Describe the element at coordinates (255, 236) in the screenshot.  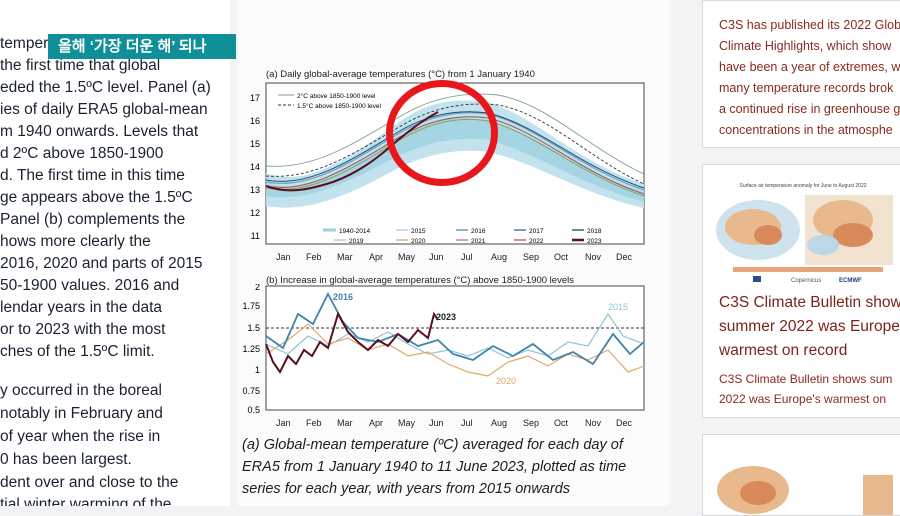
I see `y-tick: 11` at that location.